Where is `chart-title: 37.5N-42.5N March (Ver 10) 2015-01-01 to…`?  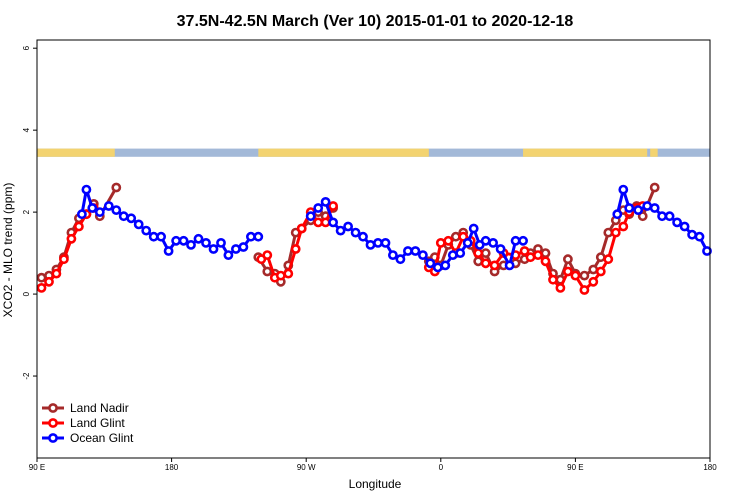 chart-title: 37.5N-42.5N March (Ver 10) 2015-01-01 to… is located at coordinates (375, 21).